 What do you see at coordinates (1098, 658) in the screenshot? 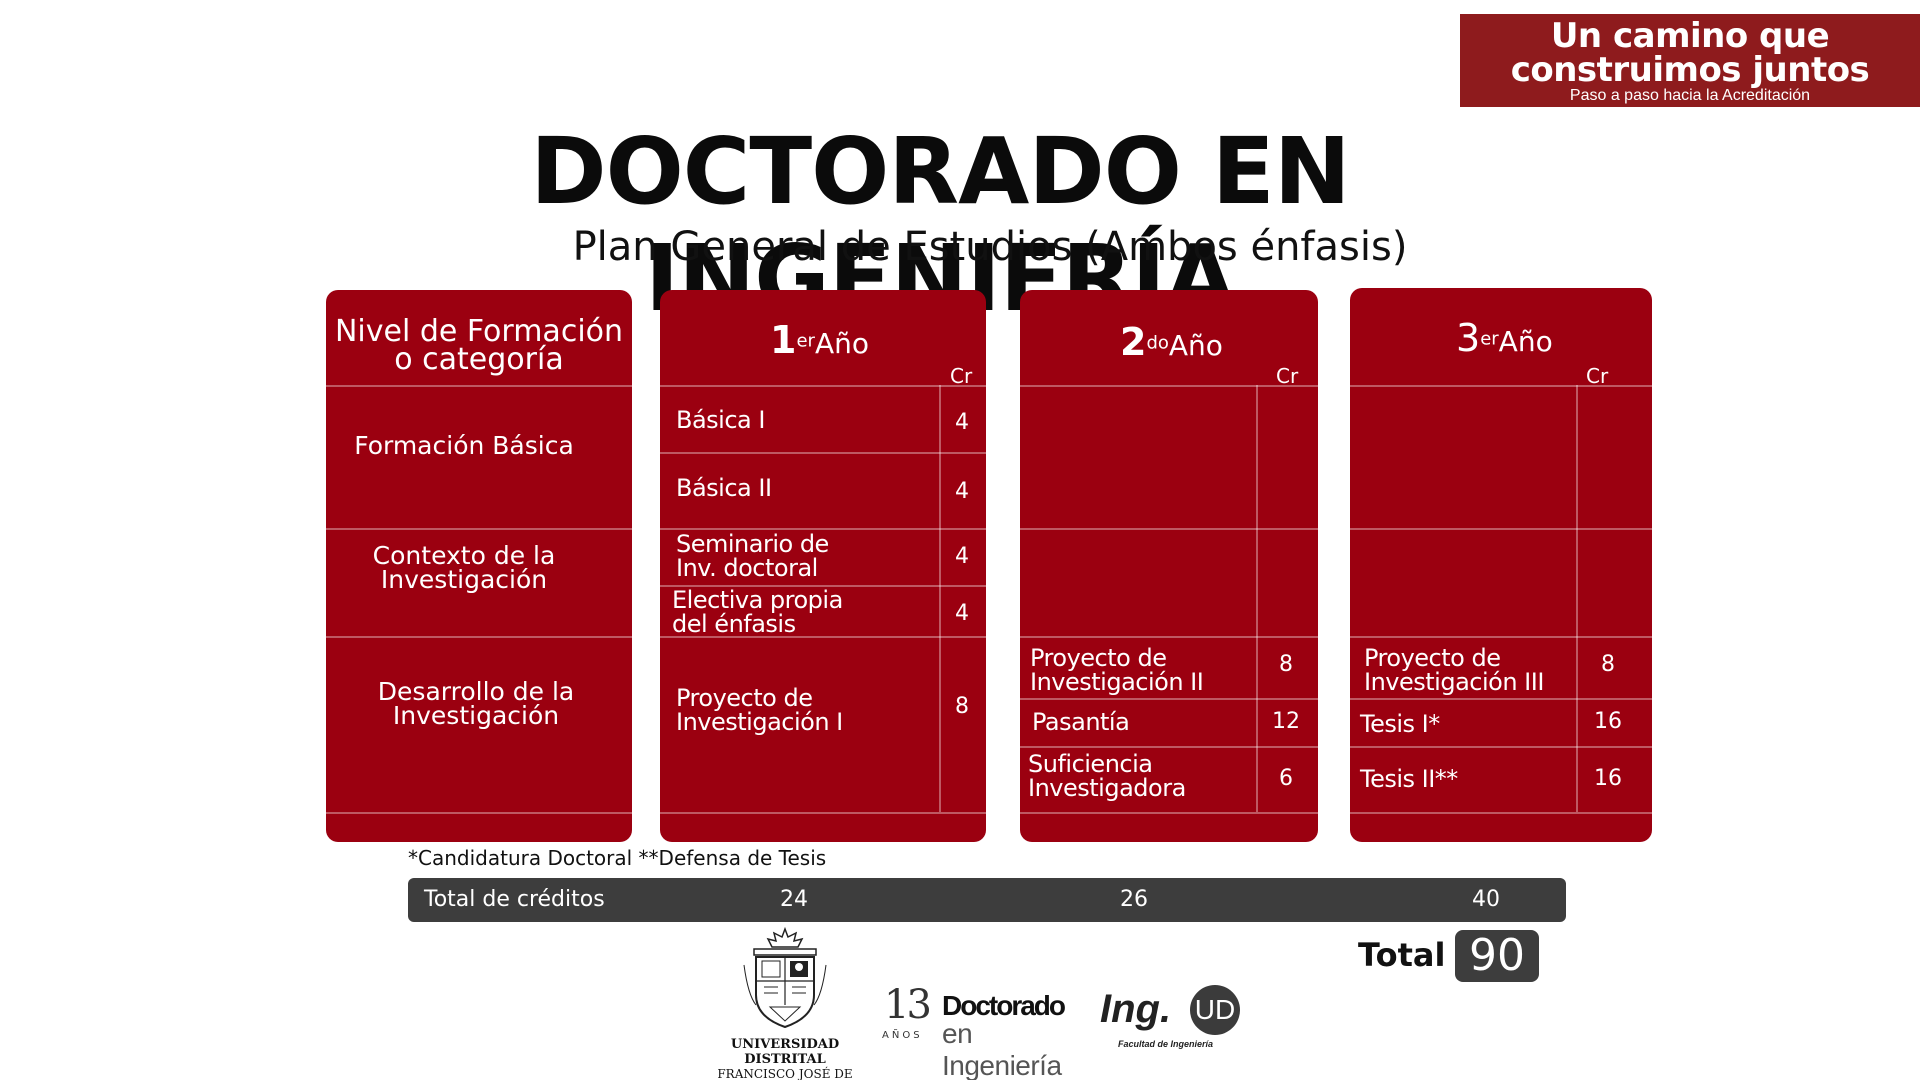
I see `course-proyecto-2-line-1: Proyecto de` at bounding box center [1098, 658].